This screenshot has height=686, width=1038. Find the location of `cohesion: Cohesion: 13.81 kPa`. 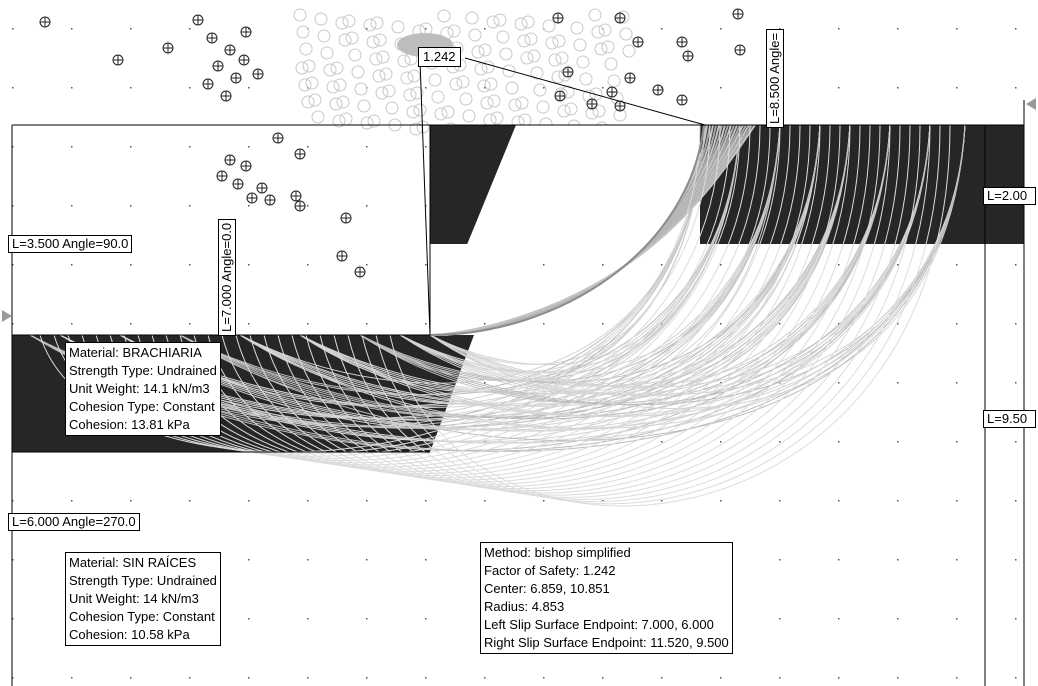

cohesion: Cohesion: 13.81 kPa is located at coordinates (129, 424).